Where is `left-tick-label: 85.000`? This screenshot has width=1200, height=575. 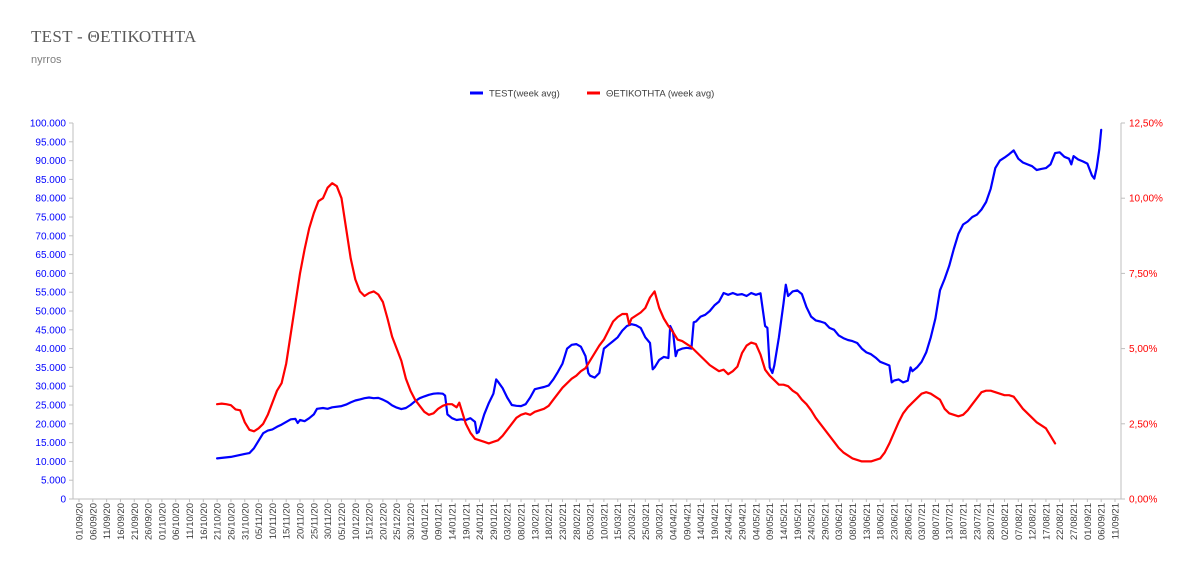 left-tick-label: 85.000 is located at coordinates (50, 180).